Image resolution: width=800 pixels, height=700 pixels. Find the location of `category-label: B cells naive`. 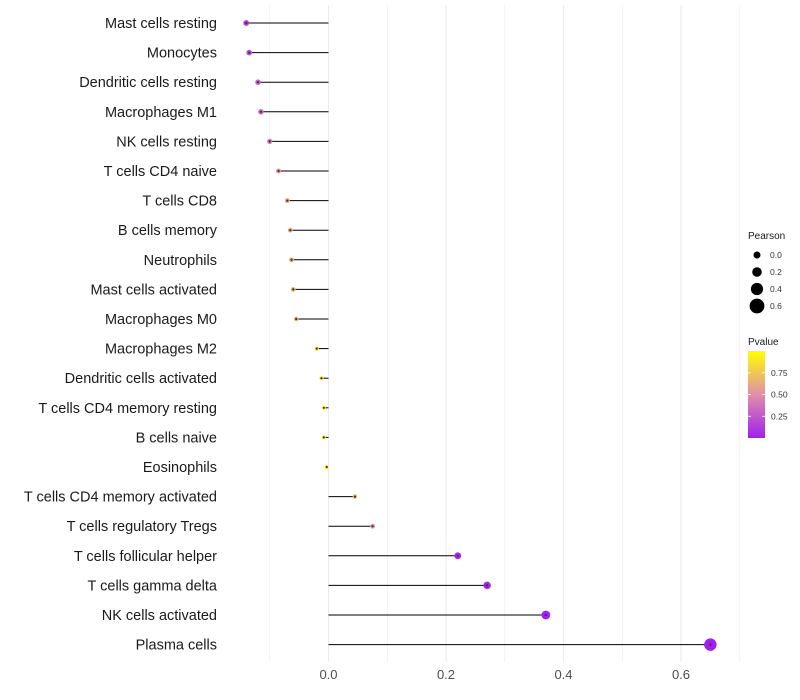

category-label: B cells naive is located at coordinates (176, 438).